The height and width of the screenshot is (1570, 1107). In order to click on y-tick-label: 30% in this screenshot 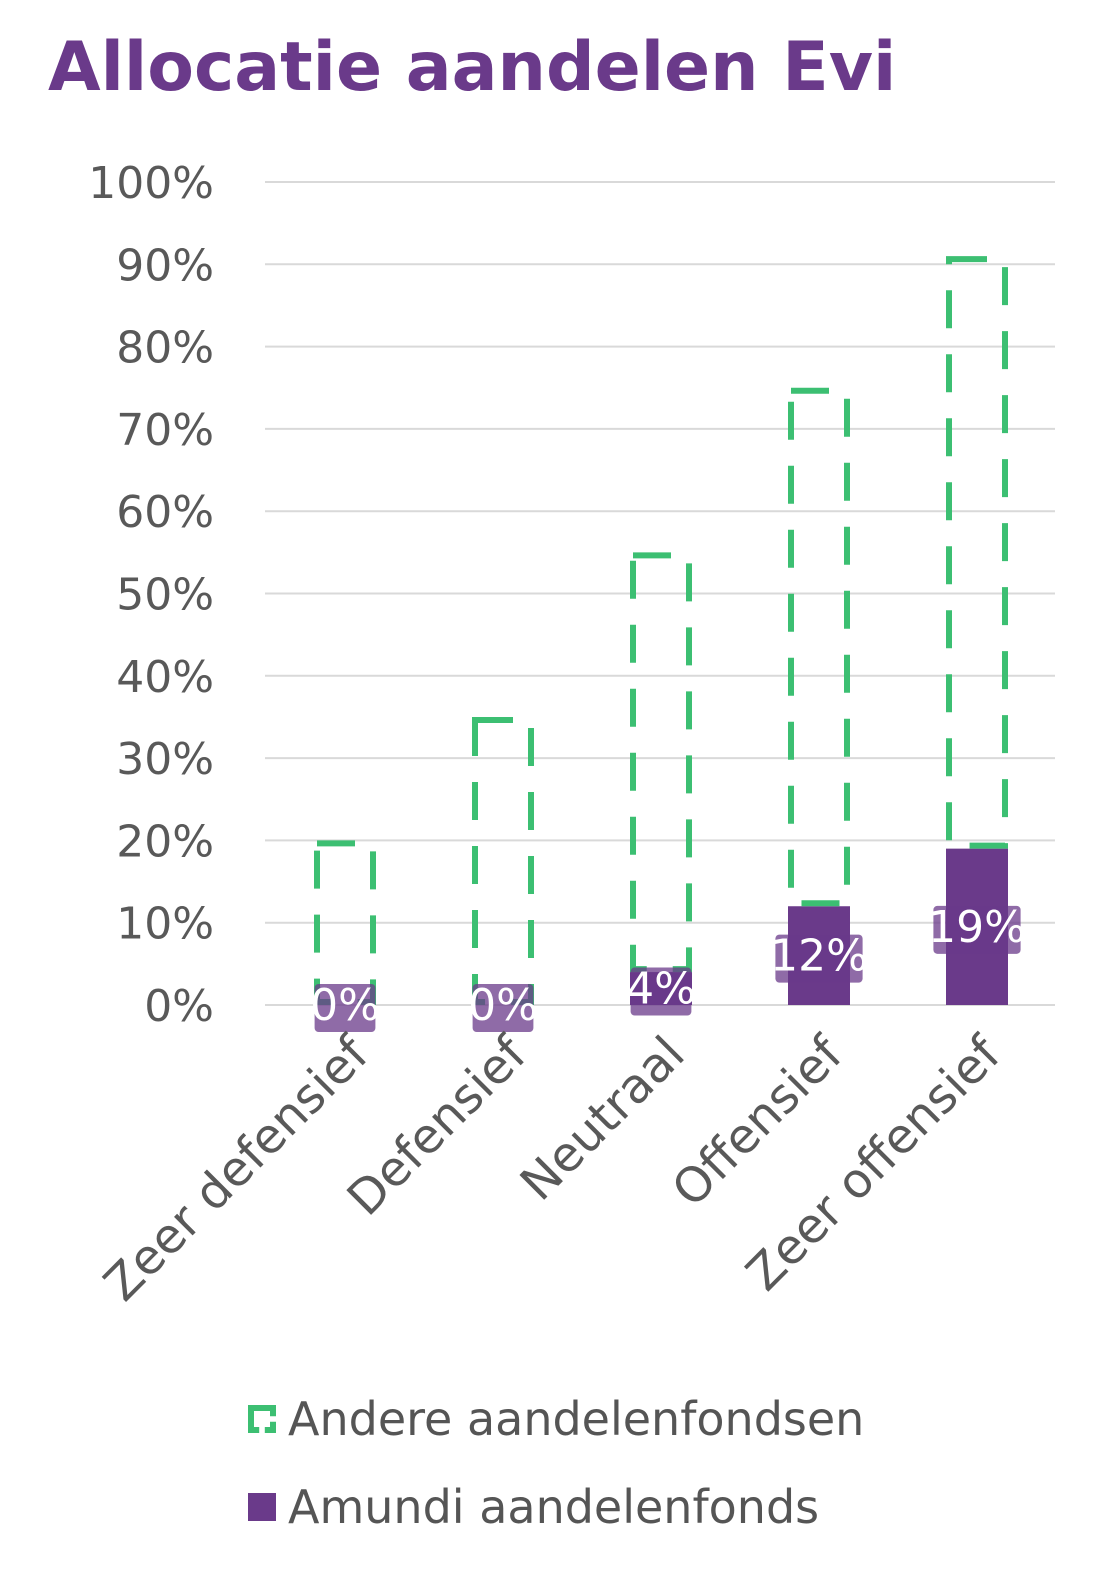, I will do `click(165, 759)`.